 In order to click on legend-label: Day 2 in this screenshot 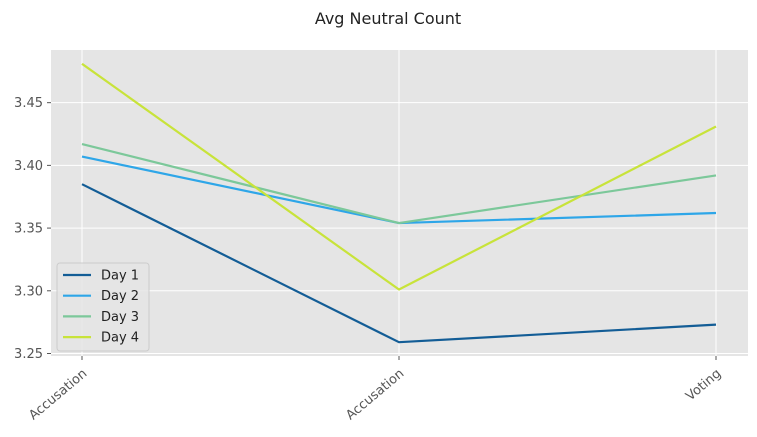, I will do `click(120, 296)`.